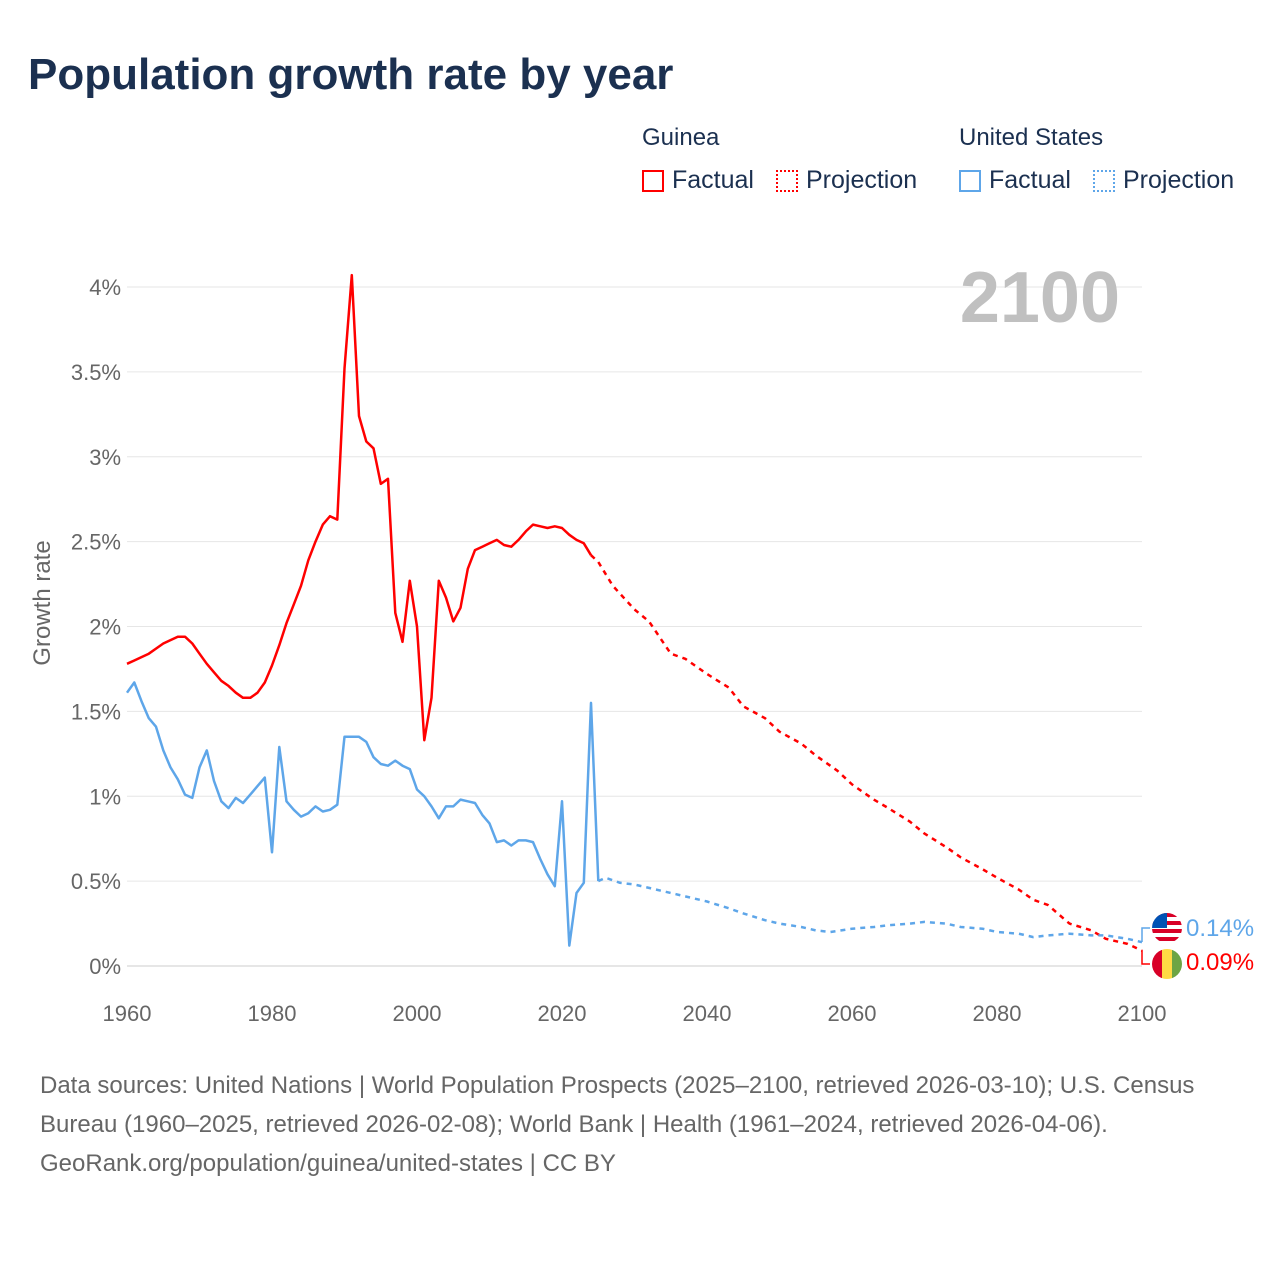 The width and height of the screenshot is (1280, 1280). I want to click on legend-us-projection: Projection, so click(1163, 180).